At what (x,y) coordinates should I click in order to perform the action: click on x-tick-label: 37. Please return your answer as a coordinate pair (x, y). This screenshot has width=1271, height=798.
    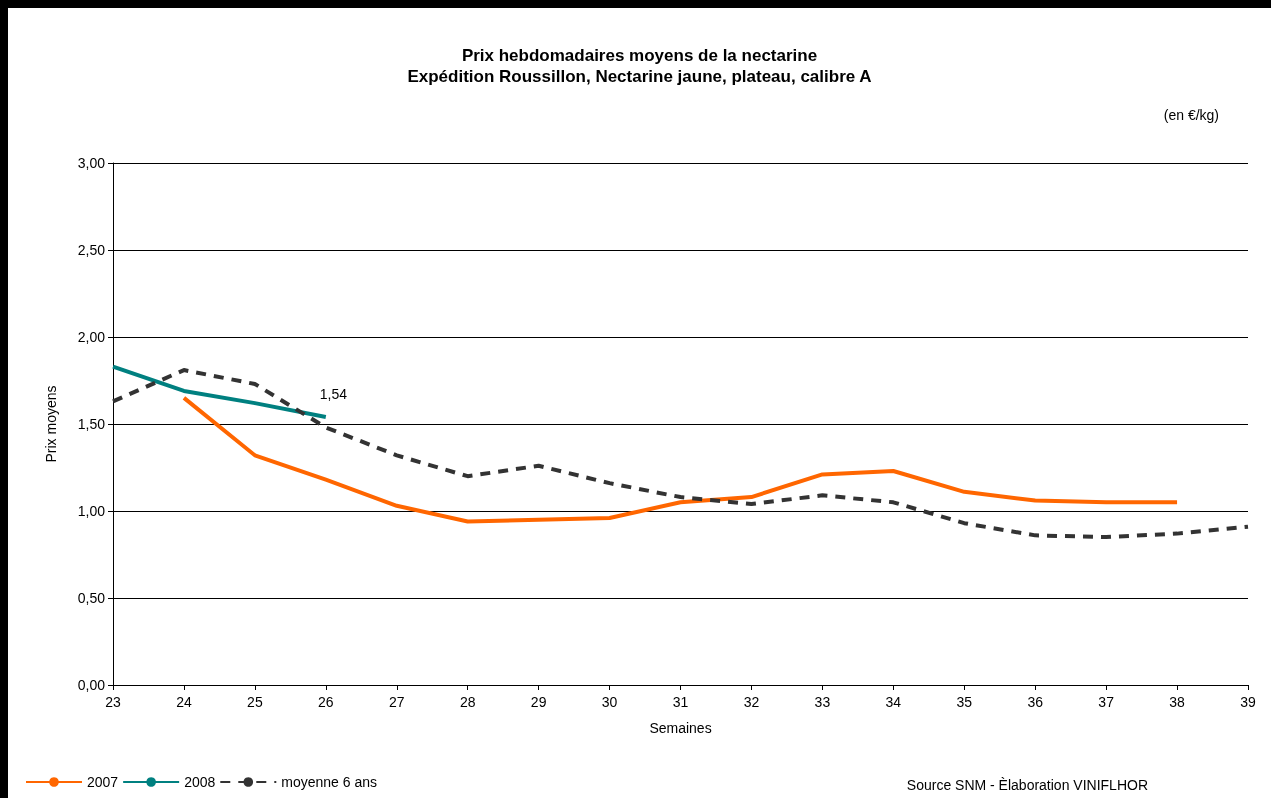
    Looking at the image, I should click on (1106, 702).